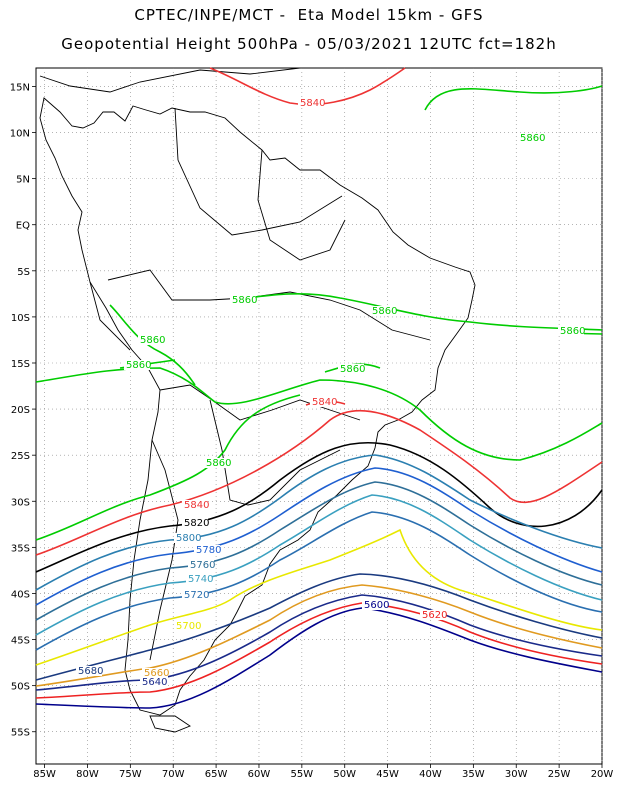 The width and height of the screenshot is (618, 800). Describe the element at coordinates (170, 724) in the screenshot. I see `tierra-del-fuego` at that location.